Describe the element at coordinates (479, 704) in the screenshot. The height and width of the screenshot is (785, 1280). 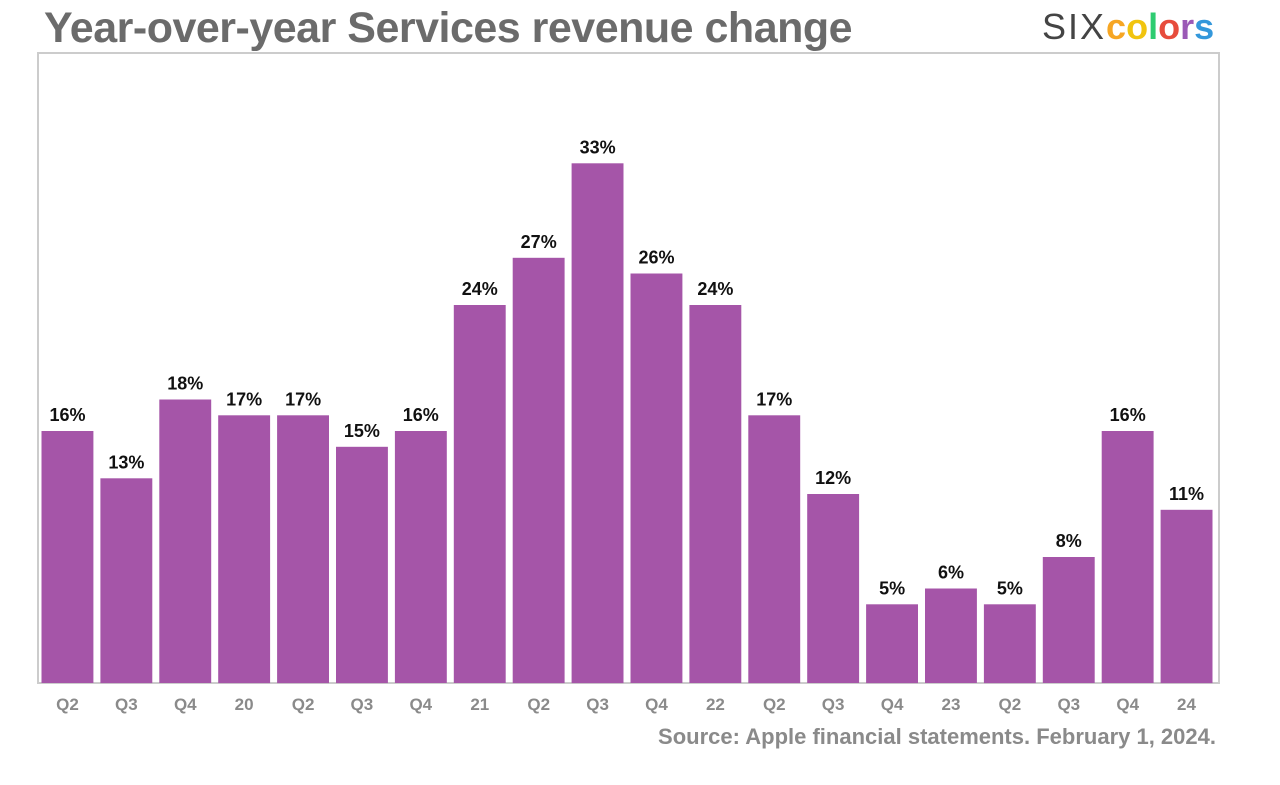
I see `x-tick-label: 21` at that location.